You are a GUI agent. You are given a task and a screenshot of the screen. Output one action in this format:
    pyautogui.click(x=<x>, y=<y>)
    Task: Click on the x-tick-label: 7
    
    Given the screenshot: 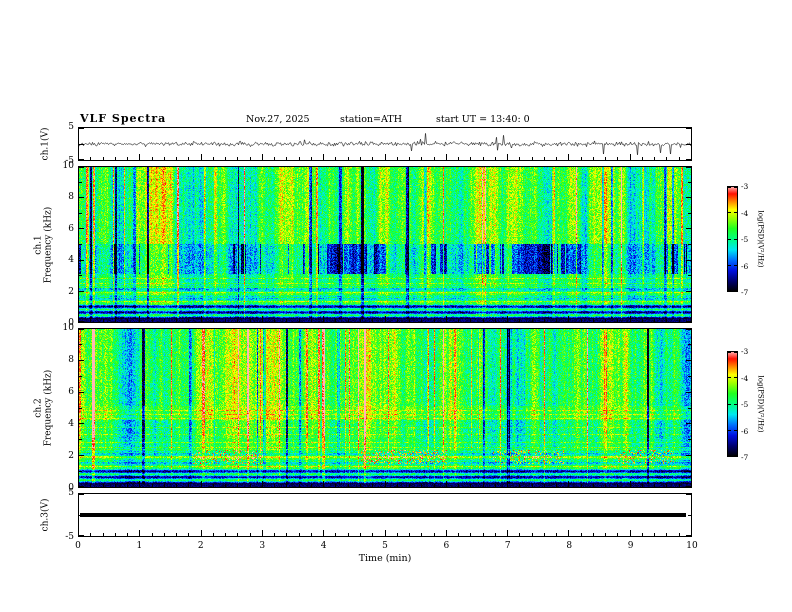 What is the action you would take?
    pyautogui.click(x=507, y=546)
    